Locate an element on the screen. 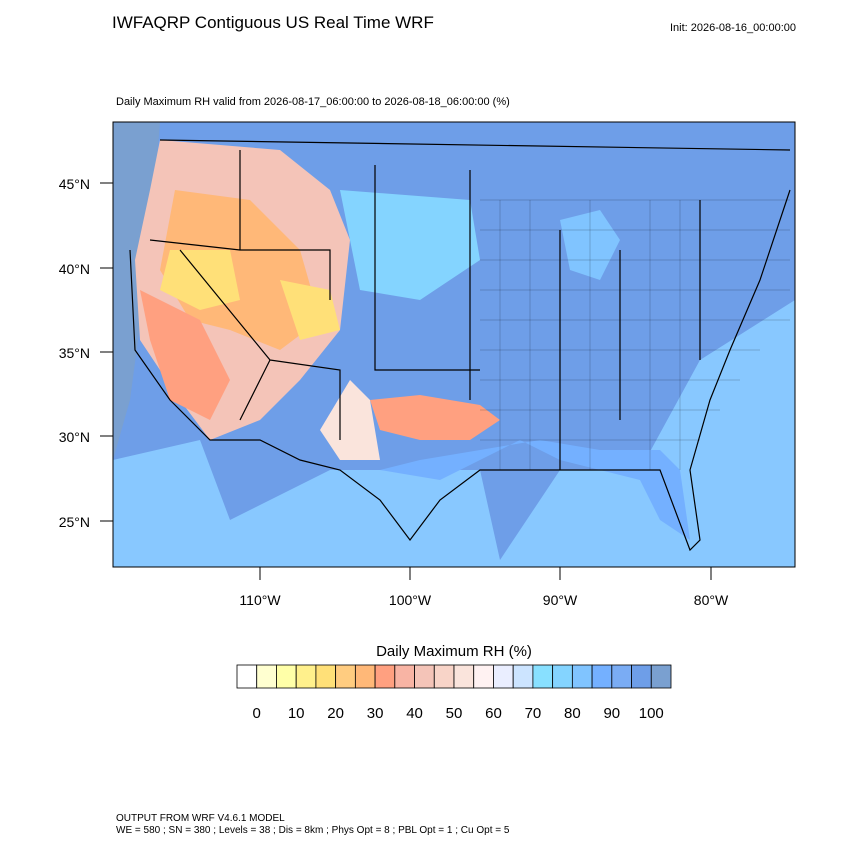 The width and height of the screenshot is (850, 855). colorbar-label: 80 is located at coordinates (572, 713).